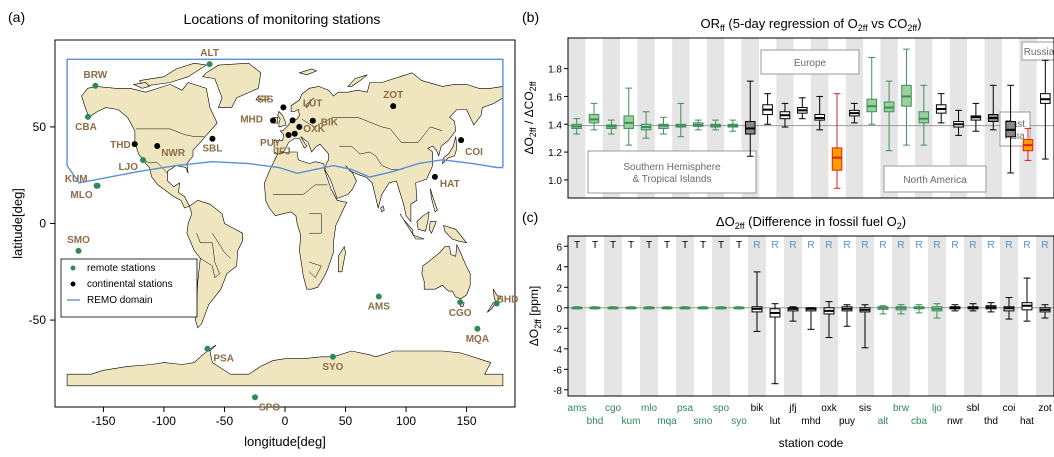 This screenshot has height=457, width=1054. I want to click on land-novaya, so click(357, 80).